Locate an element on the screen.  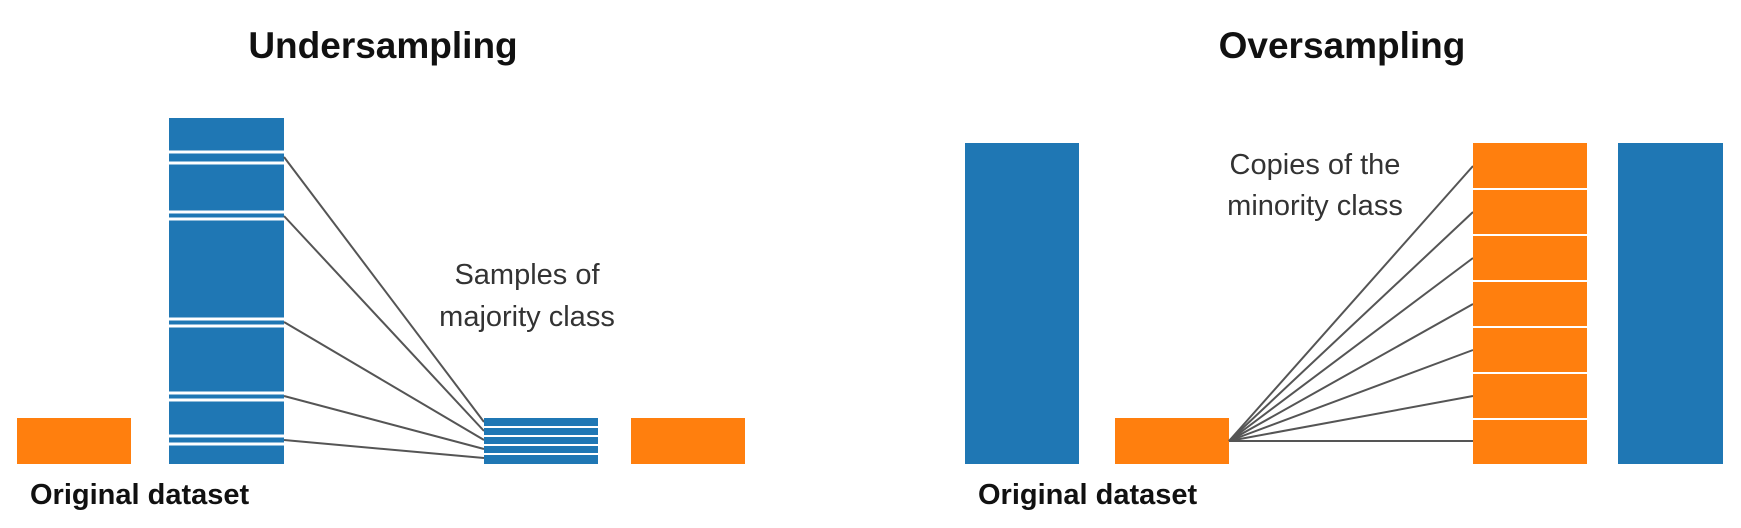
copies-annotation-line2: minority class is located at coordinates (1315, 206).